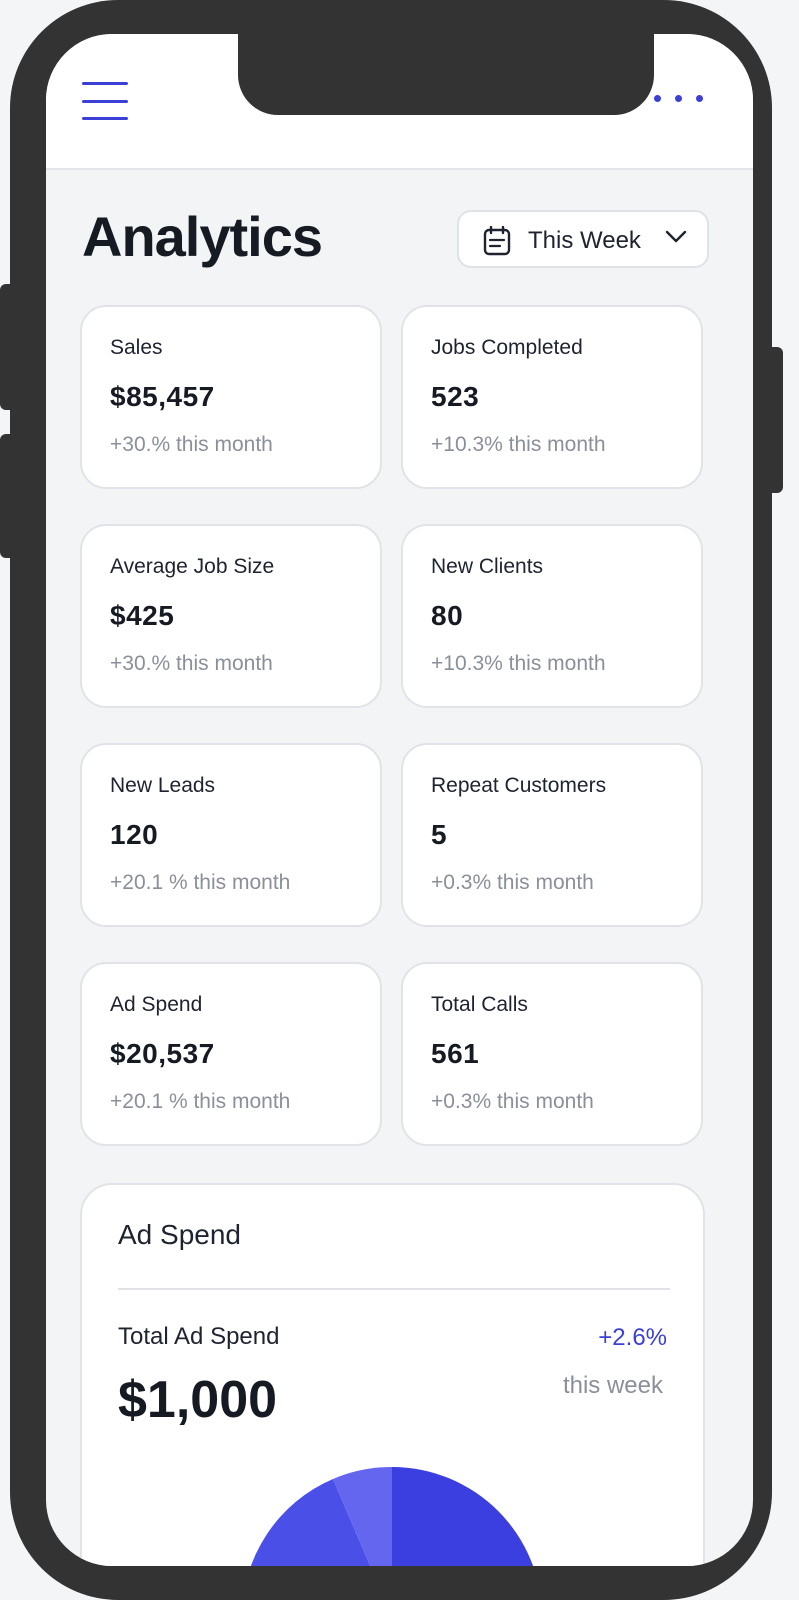 Image resolution: width=799 pixels, height=1600 pixels. I want to click on metric-title: Sales, so click(136, 347).